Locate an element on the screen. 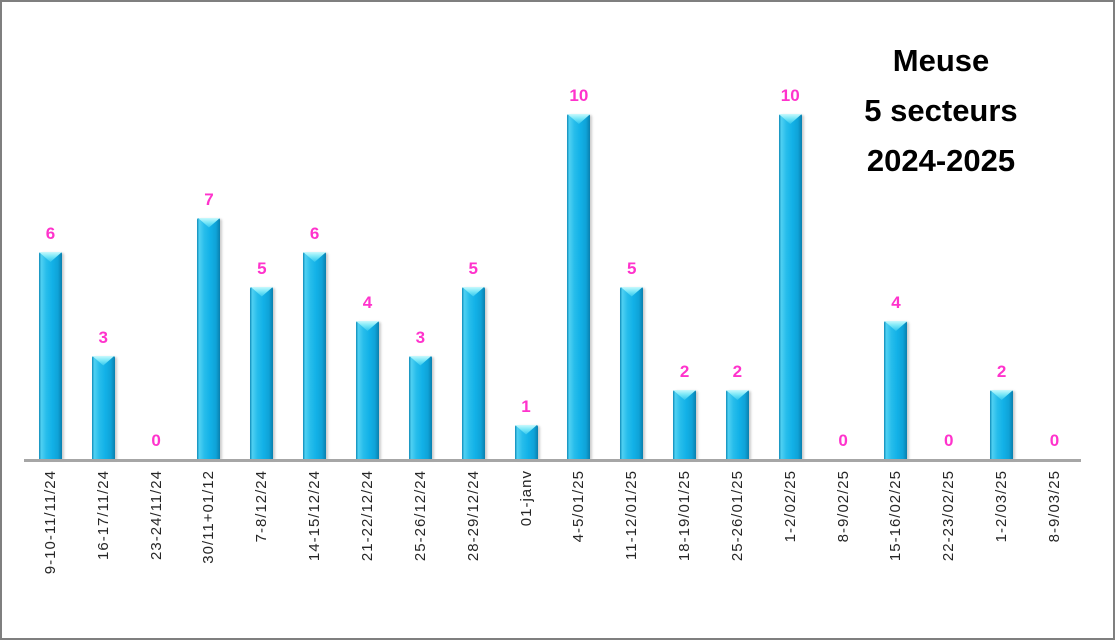 This screenshot has width=1115, height=640. x-axis-label: 11-12/01/25 is located at coordinates (632, 515).